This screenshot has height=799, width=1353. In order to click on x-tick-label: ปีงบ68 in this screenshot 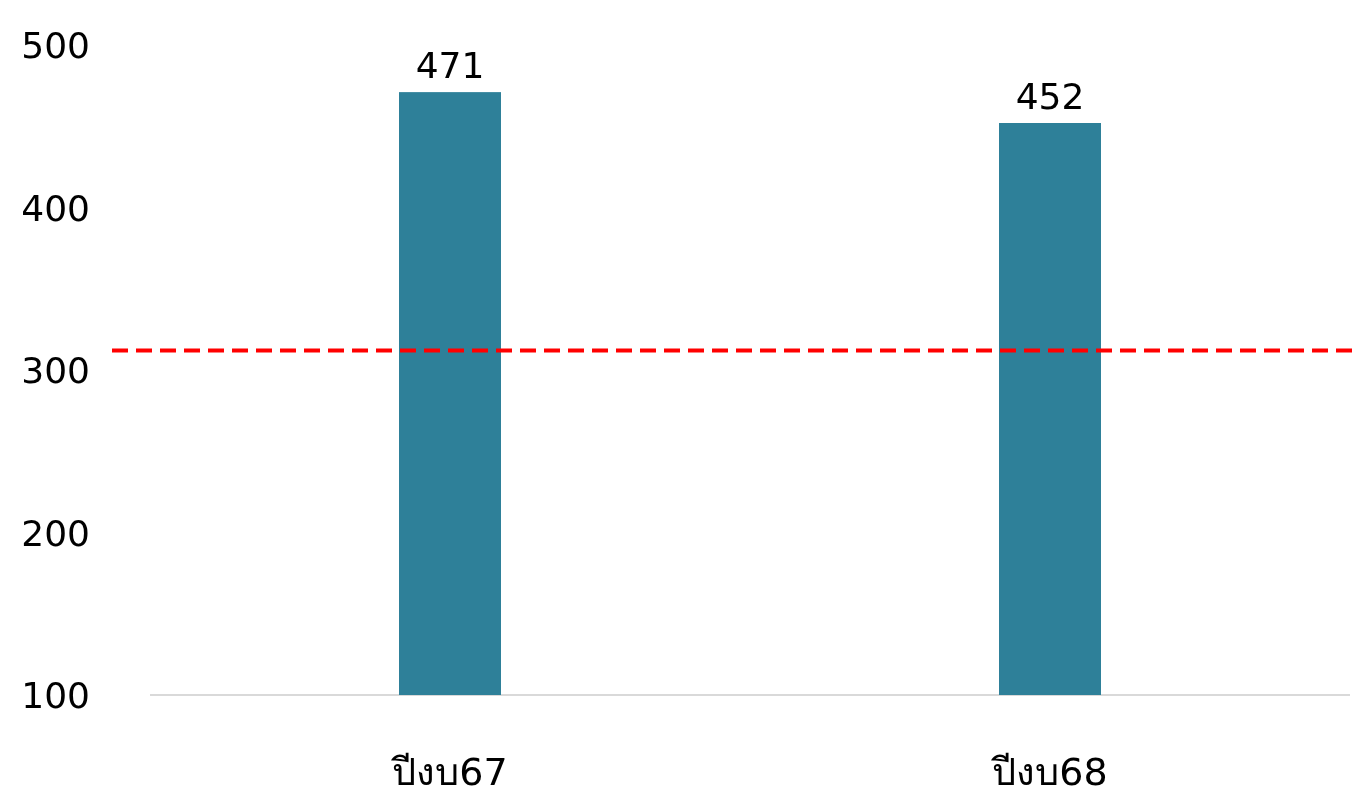, I will do `click(1049, 772)`.